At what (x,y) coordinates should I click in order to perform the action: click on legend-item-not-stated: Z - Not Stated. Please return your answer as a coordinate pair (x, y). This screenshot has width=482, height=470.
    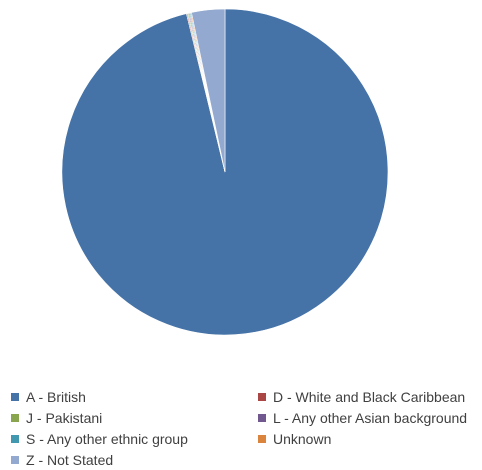
    Looking at the image, I should click on (62, 460).